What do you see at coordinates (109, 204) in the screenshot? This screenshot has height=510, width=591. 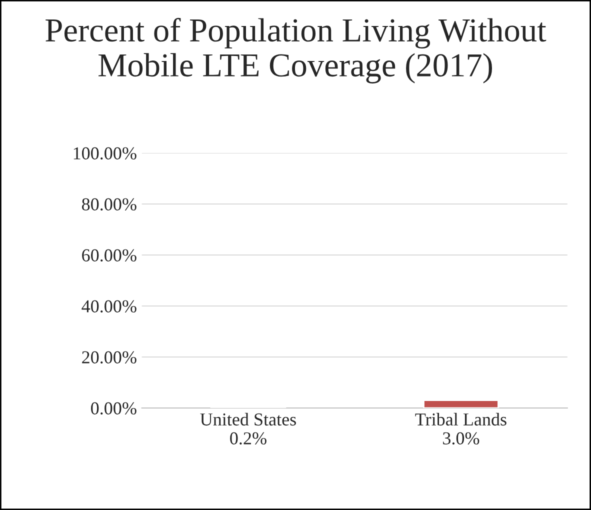 I see `y-tick-label: 80.00%` at bounding box center [109, 204].